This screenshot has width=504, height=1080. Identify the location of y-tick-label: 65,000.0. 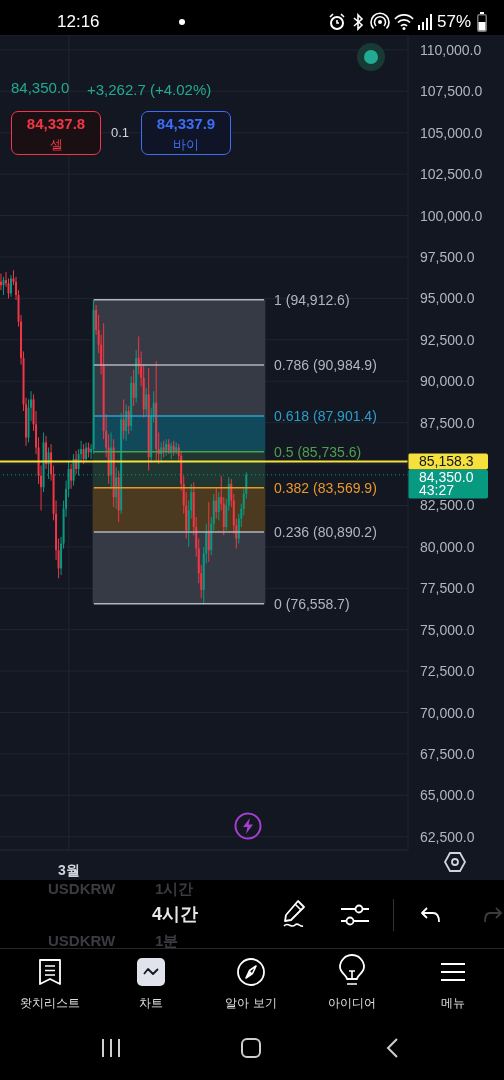
(447, 795).